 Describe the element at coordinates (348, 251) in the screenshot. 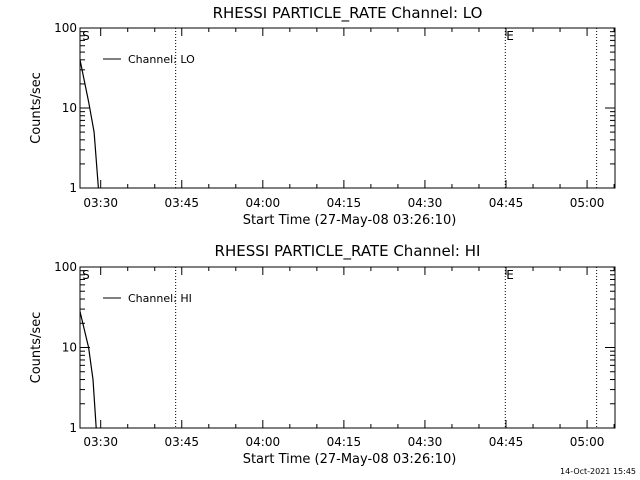

I see `chart-title: RHESSI PARTICLE_RATE Channel: HI` at that location.